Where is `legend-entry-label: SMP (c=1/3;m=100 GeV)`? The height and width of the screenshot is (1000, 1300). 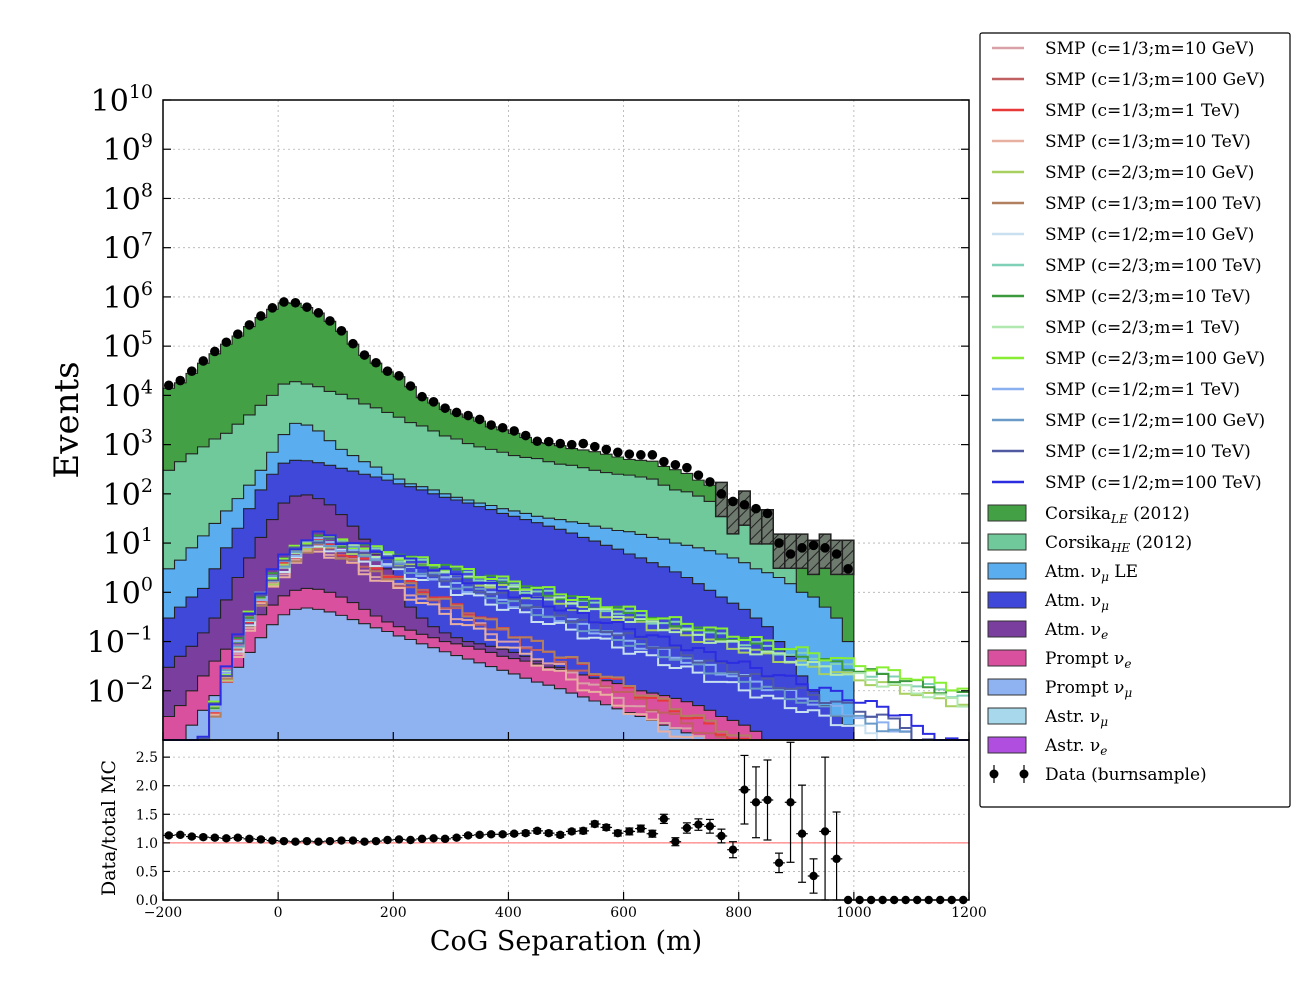
legend-entry-label: SMP (c=1/3;m=100 GeV) is located at coordinates (1155, 80).